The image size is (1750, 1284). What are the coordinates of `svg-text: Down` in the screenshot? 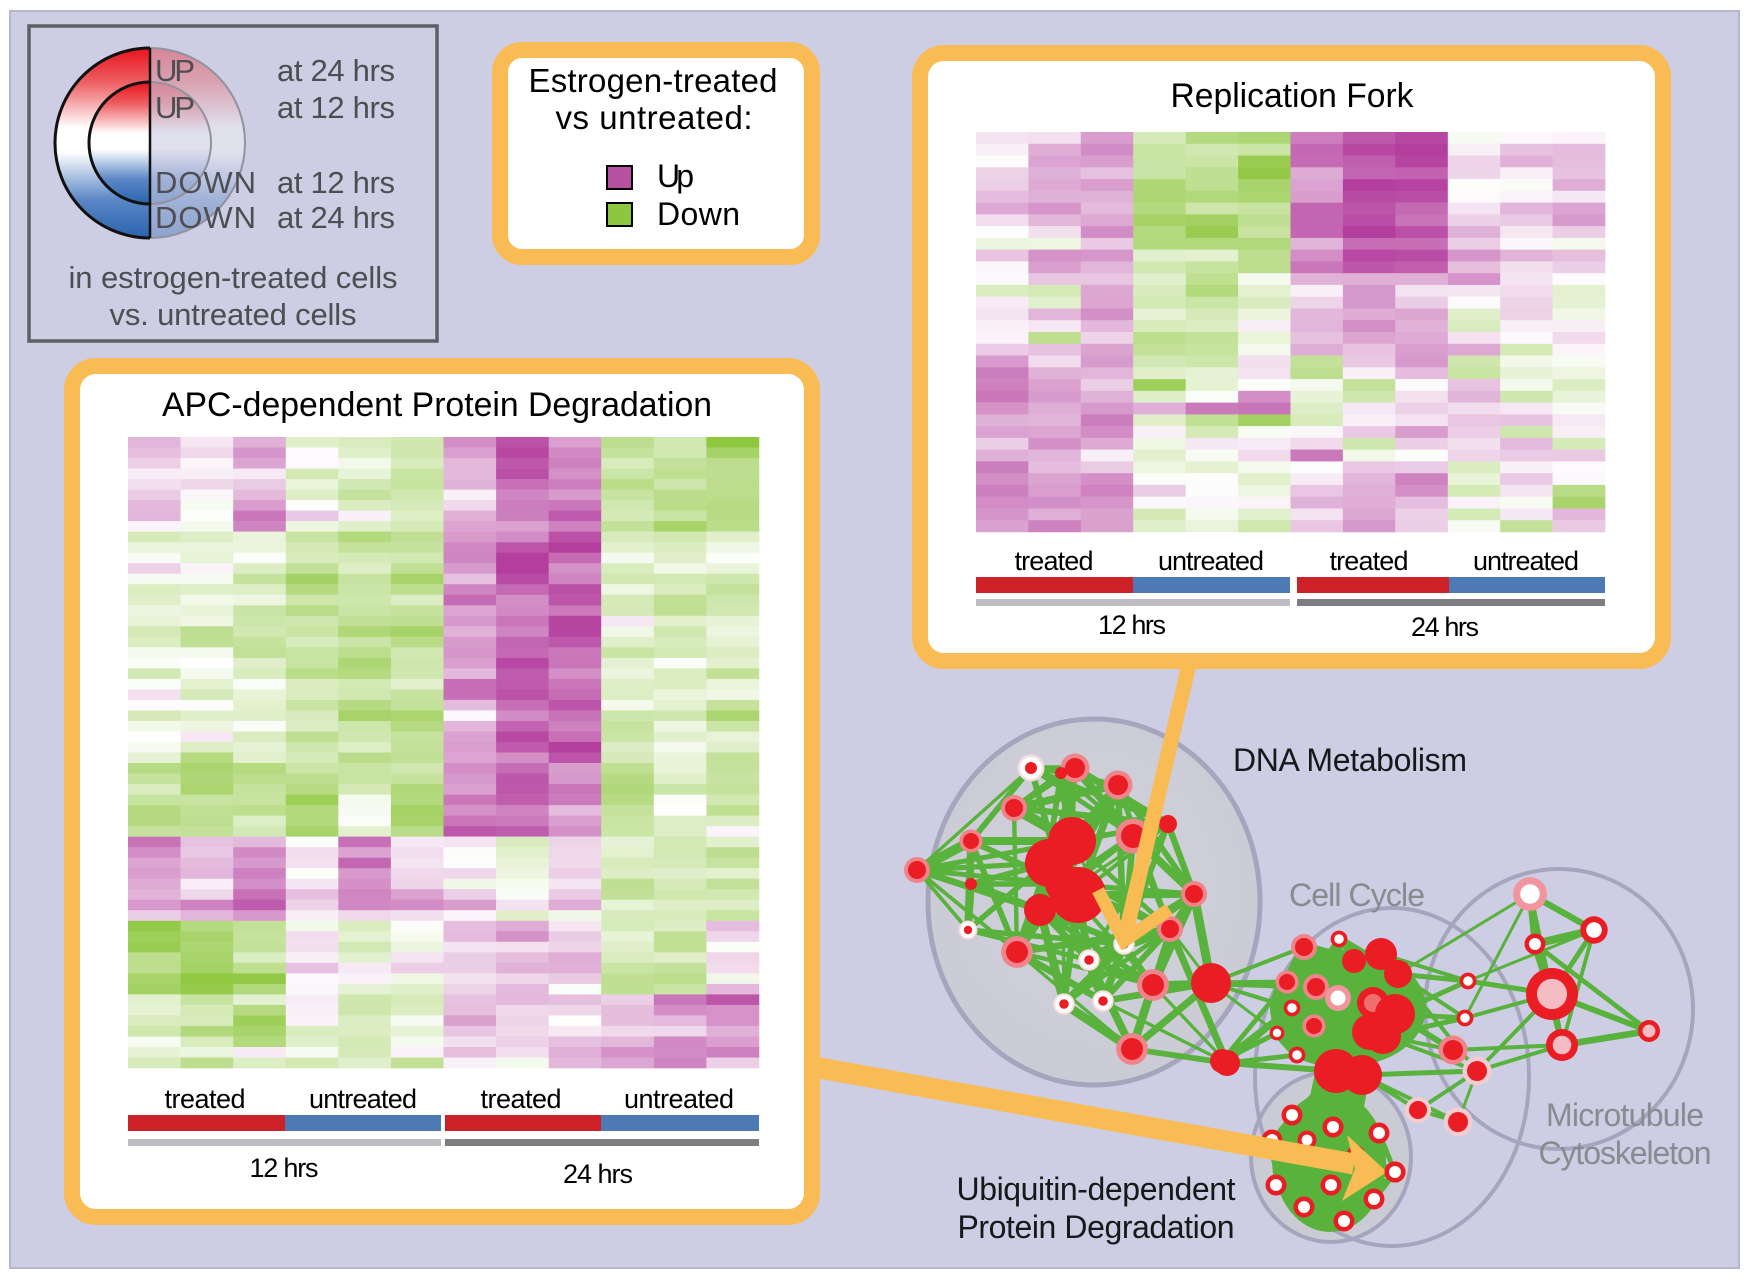 It's located at (698, 214).